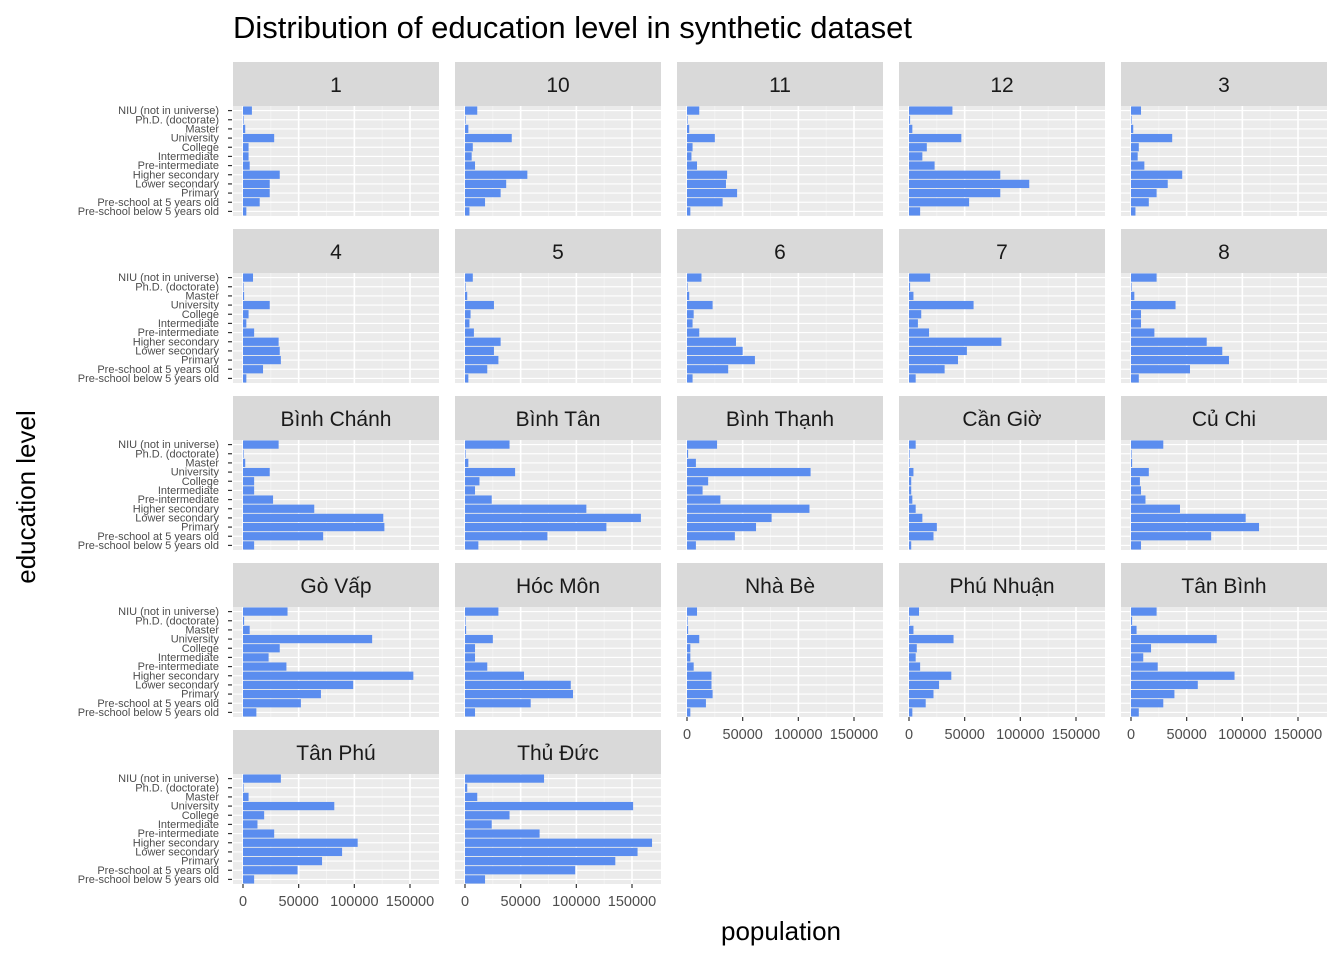 Image resolution: width=1344 pixels, height=960 pixels. What do you see at coordinates (335, 753) in the screenshot?
I see `facet-strip-label: Tân Phú` at bounding box center [335, 753].